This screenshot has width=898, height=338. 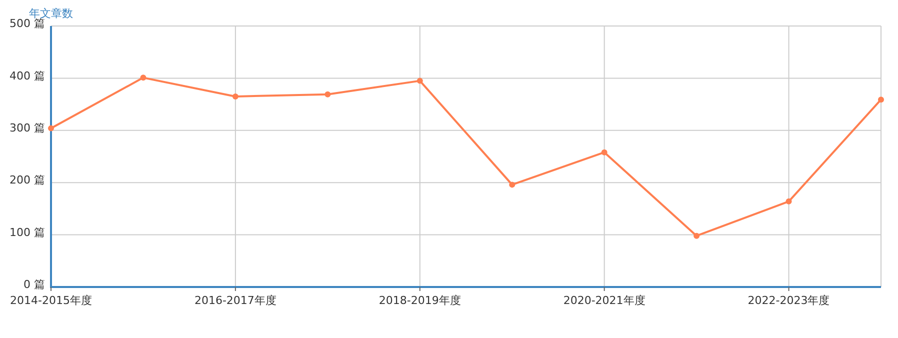 What do you see at coordinates (27, 232) in the screenshot?
I see `y-tick-label: 100 篇` at bounding box center [27, 232].